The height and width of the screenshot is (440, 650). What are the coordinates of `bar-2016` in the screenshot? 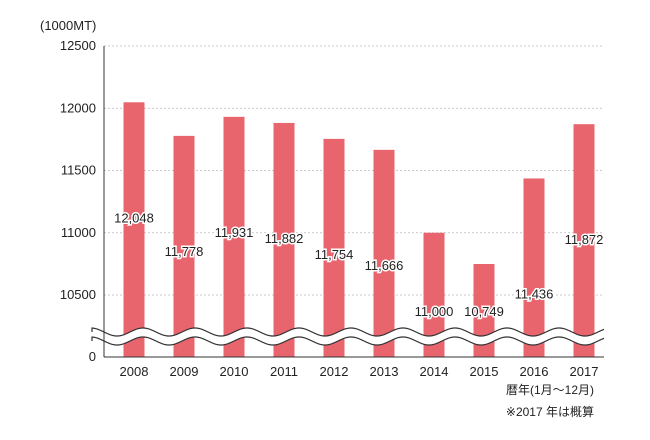 It's located at (534, 267).